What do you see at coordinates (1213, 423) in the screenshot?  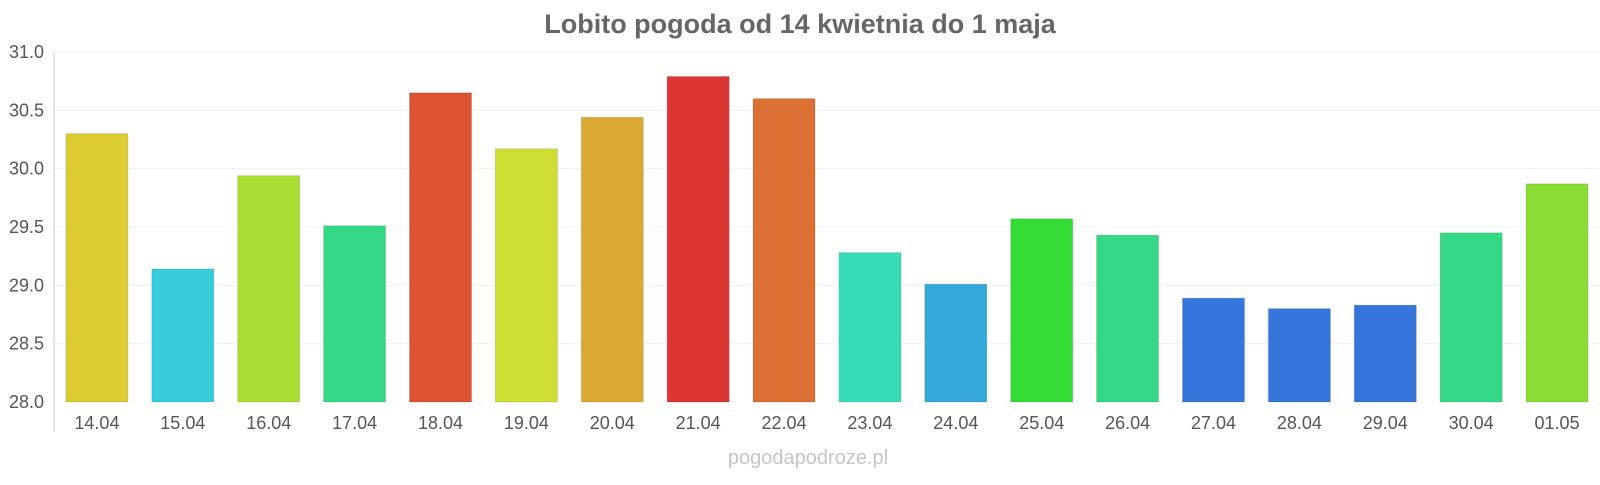 I see `x-tick-label: 27.04` at bounding box center [1213, 423].